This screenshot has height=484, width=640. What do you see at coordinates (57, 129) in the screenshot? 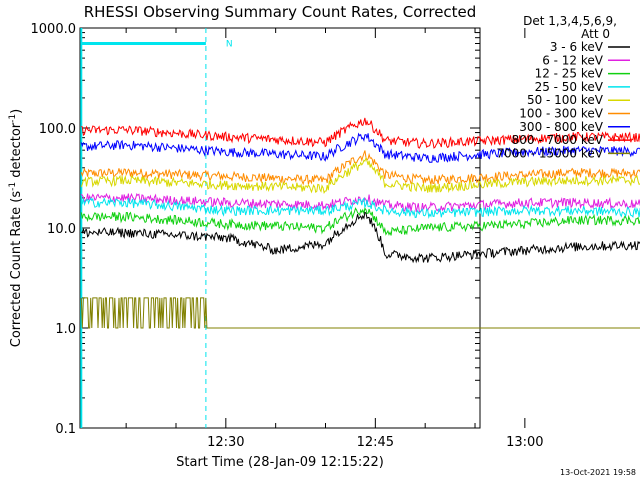
I see `y-tick-label: 100.0` at bounding box center [57, 129].